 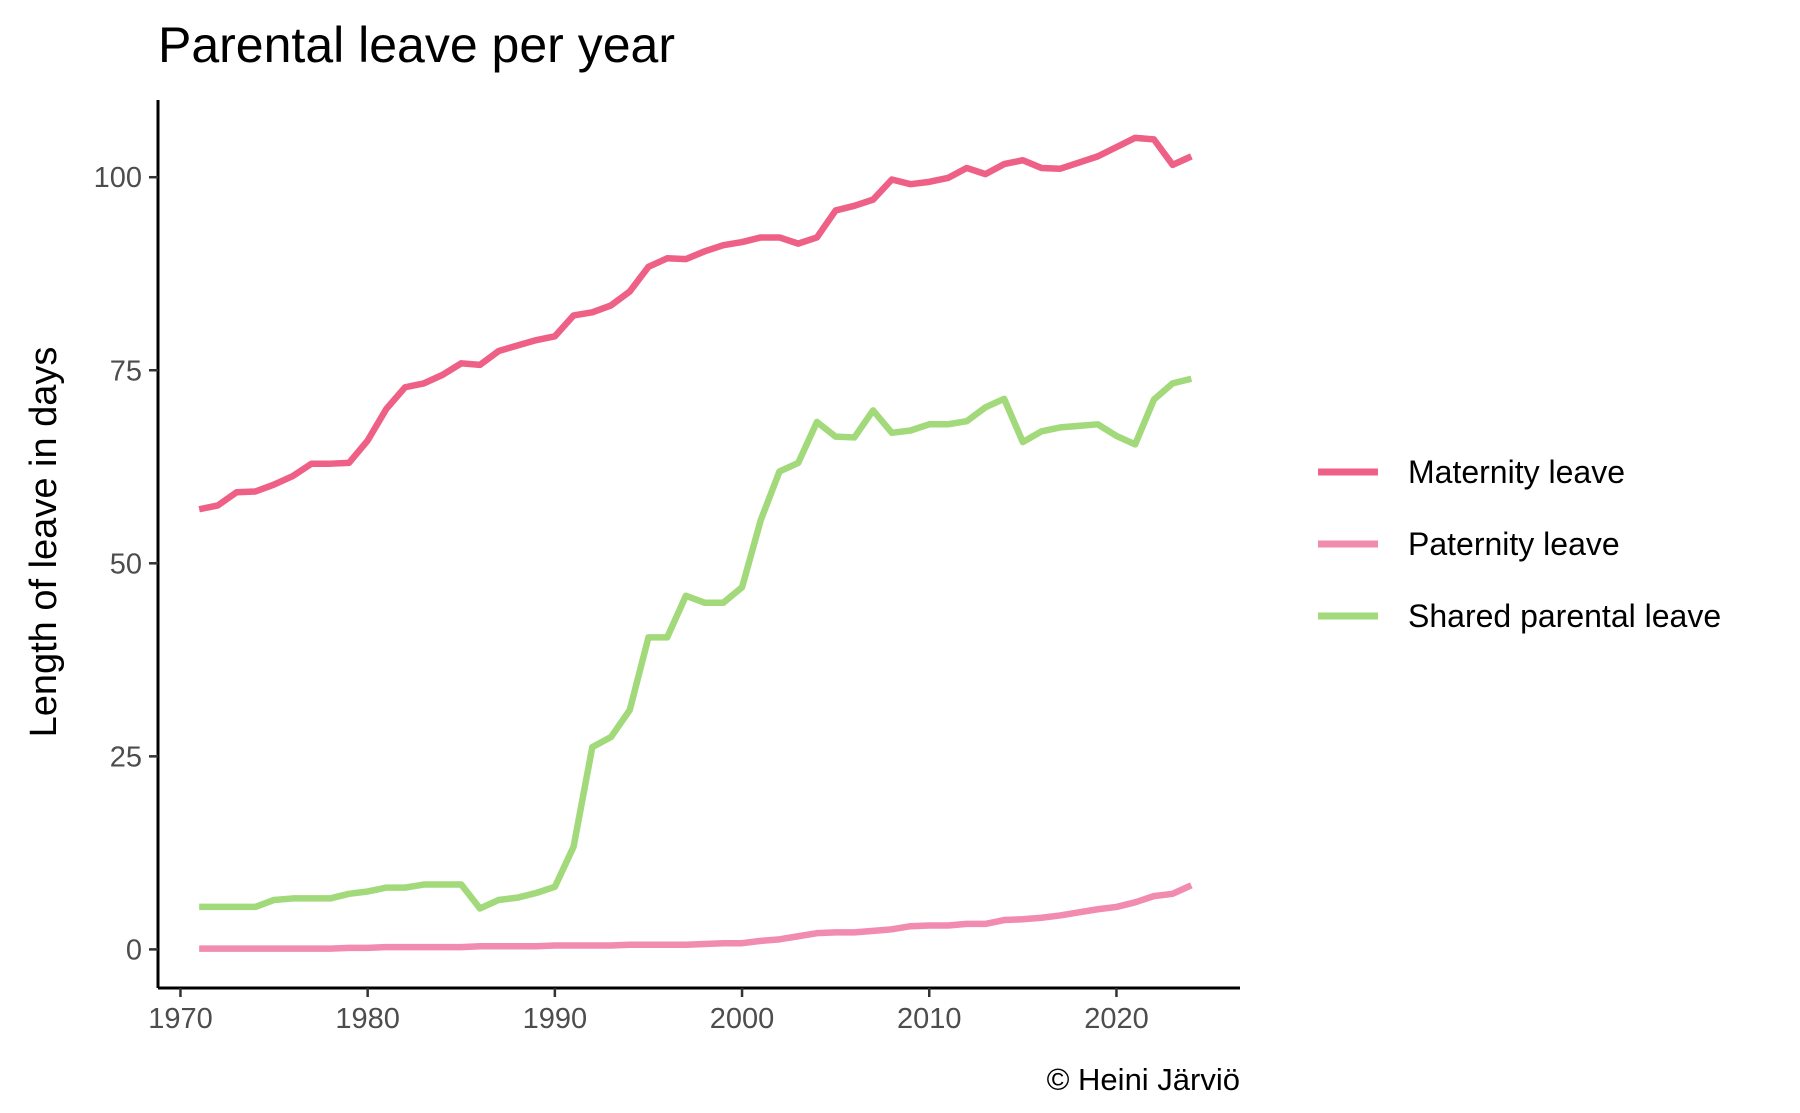 What do you see at coordinates (929, 1019) in the screenshot?
I see `x-tick-label-4: 2010` at bounding box center [929, 1019].